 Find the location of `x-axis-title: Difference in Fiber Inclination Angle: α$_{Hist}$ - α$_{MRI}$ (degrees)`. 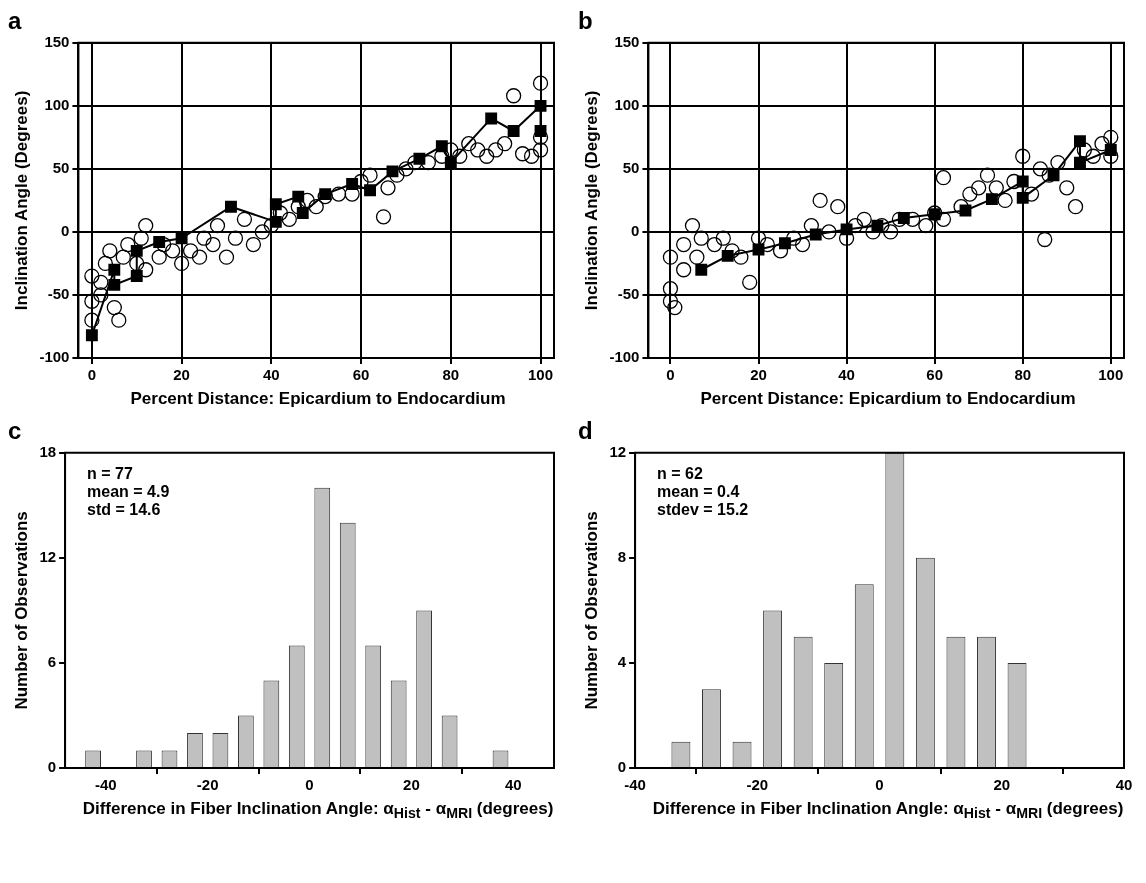

x-axis-title: Difference in Fiber Inclination Angle: α$_{Hist}$ - α$_{MRI}$ (degrees) is located at coordinates (318, 811).